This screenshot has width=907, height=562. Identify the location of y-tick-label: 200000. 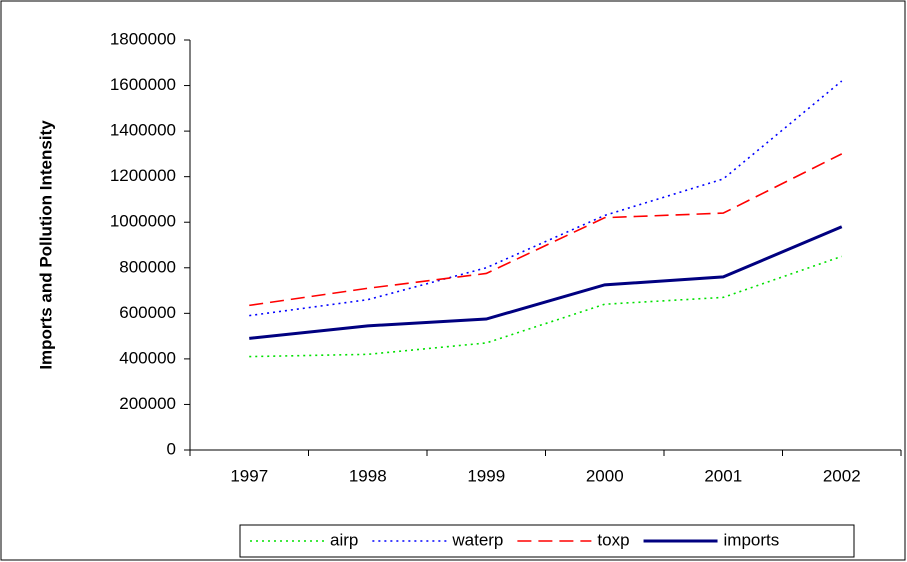
(147, 403).